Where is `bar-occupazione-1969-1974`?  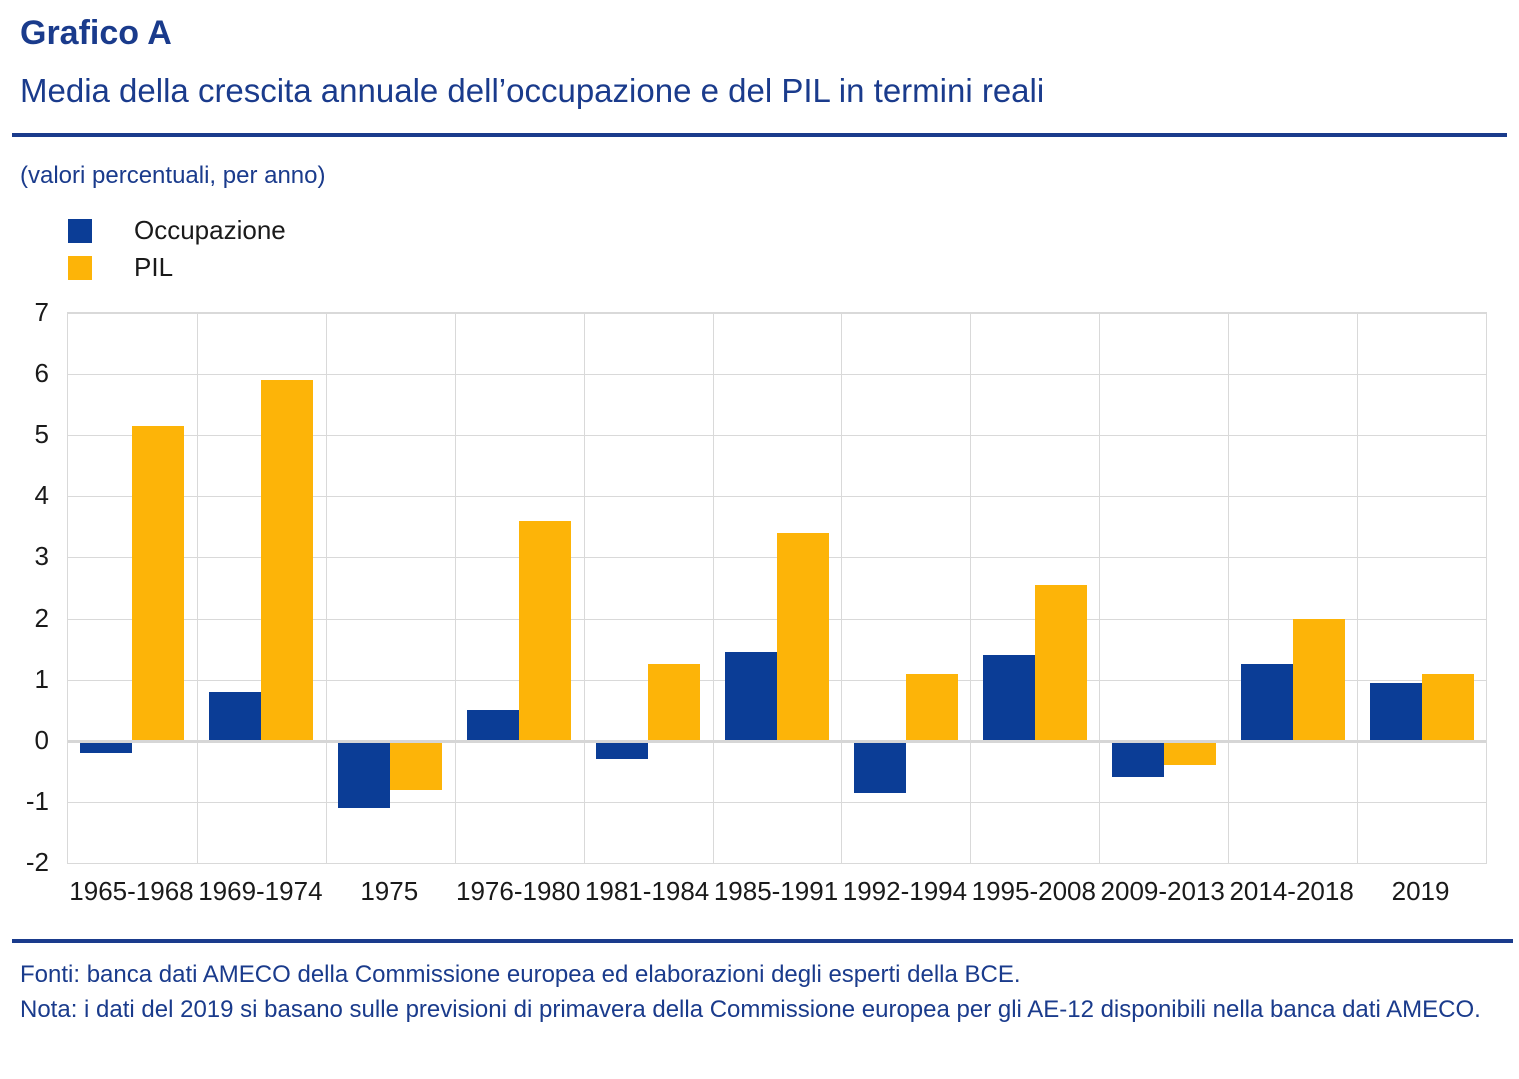
bar-occupazione-1969-1974 is located at coordinates (235, 716).